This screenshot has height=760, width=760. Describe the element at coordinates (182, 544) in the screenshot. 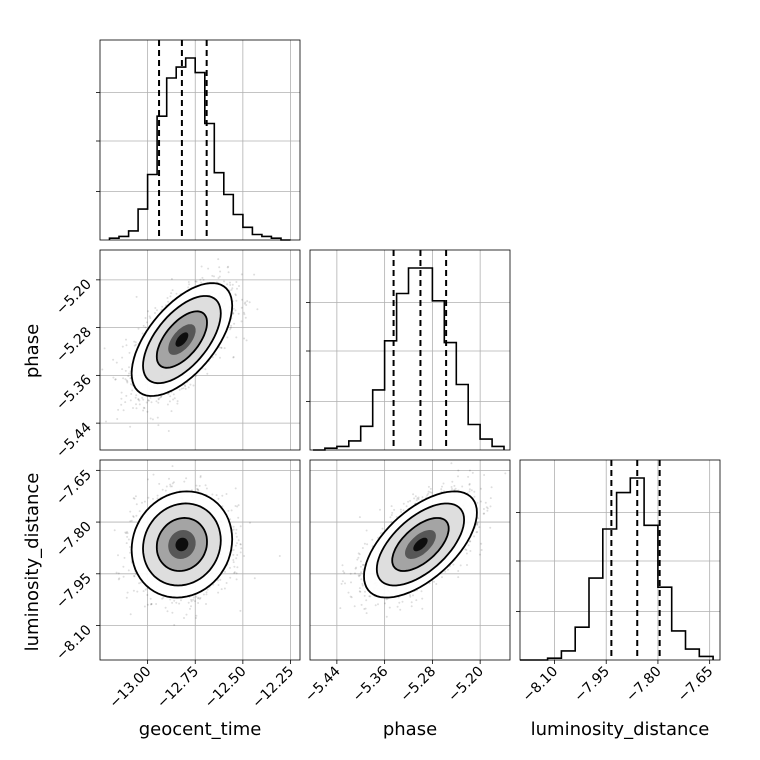

I see `contour-level` at that location.